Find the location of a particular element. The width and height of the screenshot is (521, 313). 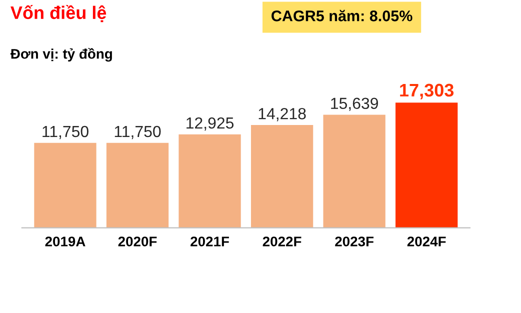

x-tick-label: 2024F is located at coordinates (426, 241).